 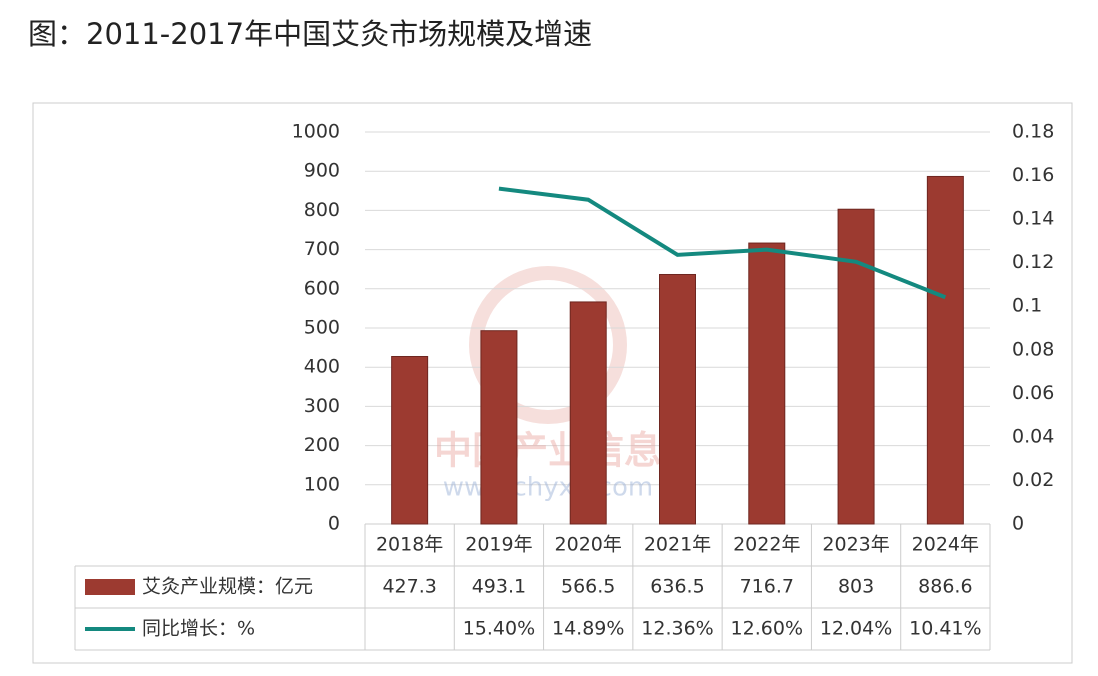 I want to click on y2-tick-label: 0.08, so click(x=1033, y=349).